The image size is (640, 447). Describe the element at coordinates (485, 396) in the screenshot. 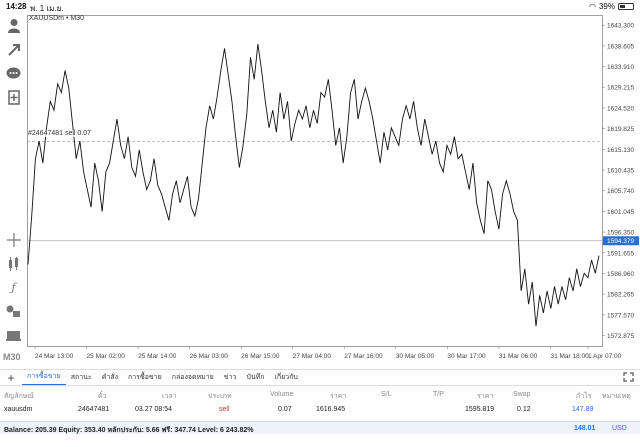

I see `header-current-price: ราคา` at that location.